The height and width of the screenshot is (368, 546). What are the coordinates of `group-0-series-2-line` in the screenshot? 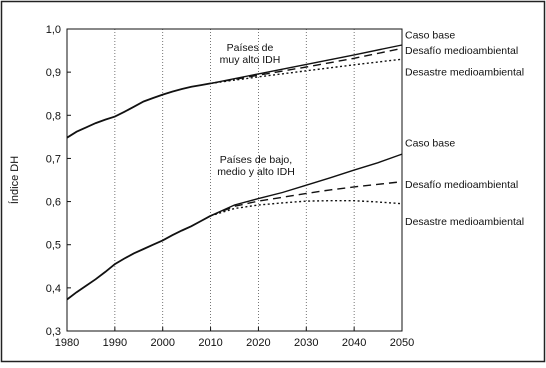 It's located at (306, 71).